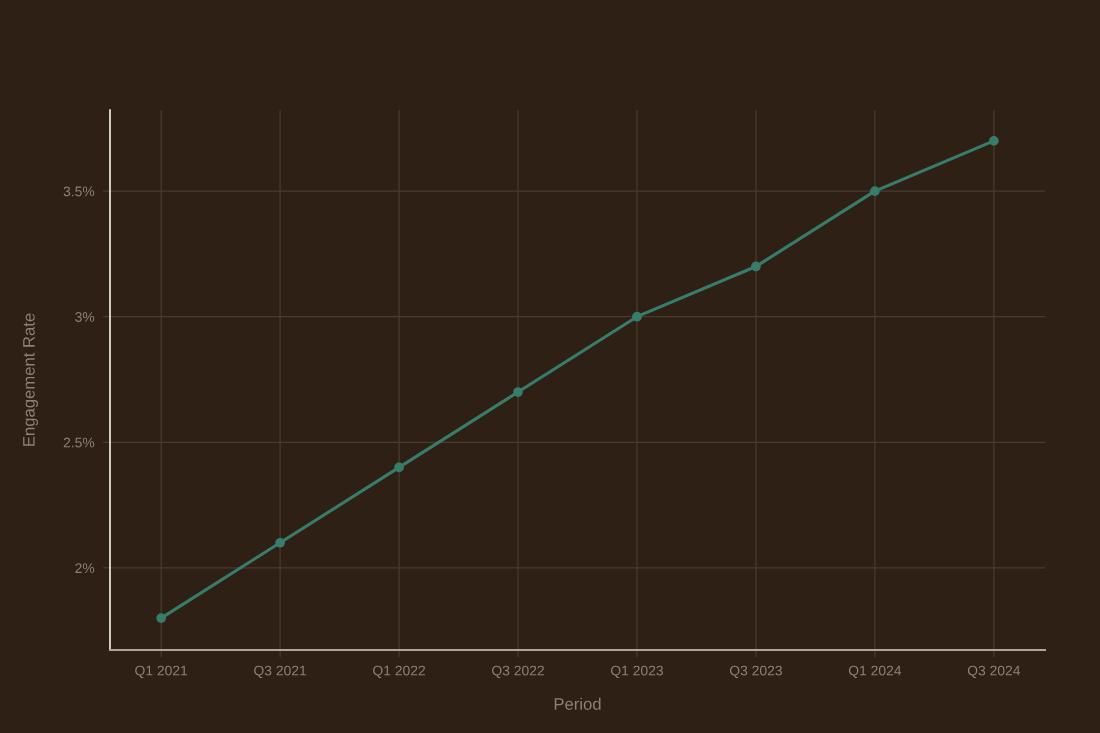  Describe the element at coordinates (875, 671) in the screenshot. I see `x-tick-label: Q1 2024` at that location.